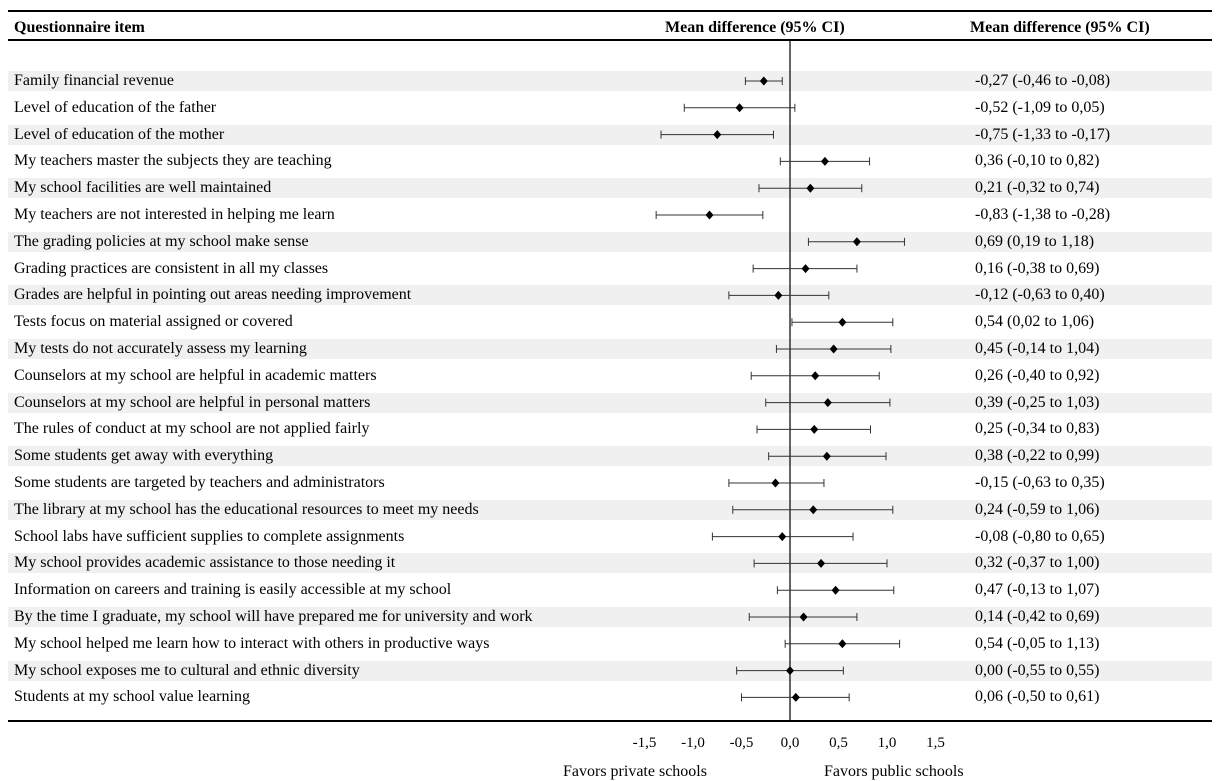  What do you see at coordinates (1037, 375) in the screenshot?
I see `row-value-text: 0,26 (-0,40 to 0,92)` at bounding box center [1037, 375].